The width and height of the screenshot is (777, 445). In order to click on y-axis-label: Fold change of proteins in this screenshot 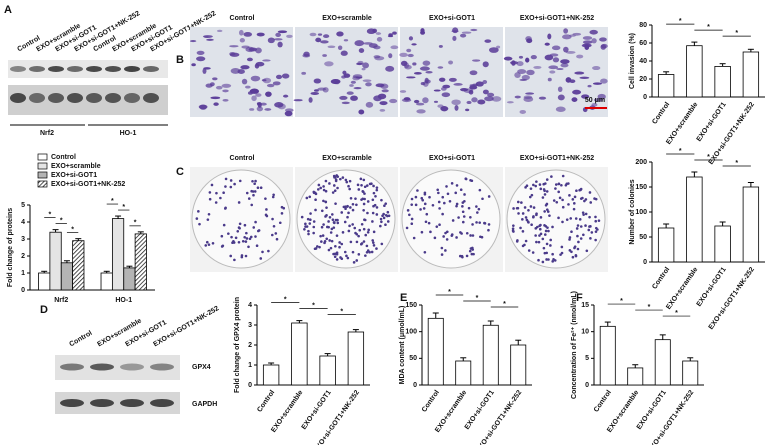, I will do `click(10, 247)`.